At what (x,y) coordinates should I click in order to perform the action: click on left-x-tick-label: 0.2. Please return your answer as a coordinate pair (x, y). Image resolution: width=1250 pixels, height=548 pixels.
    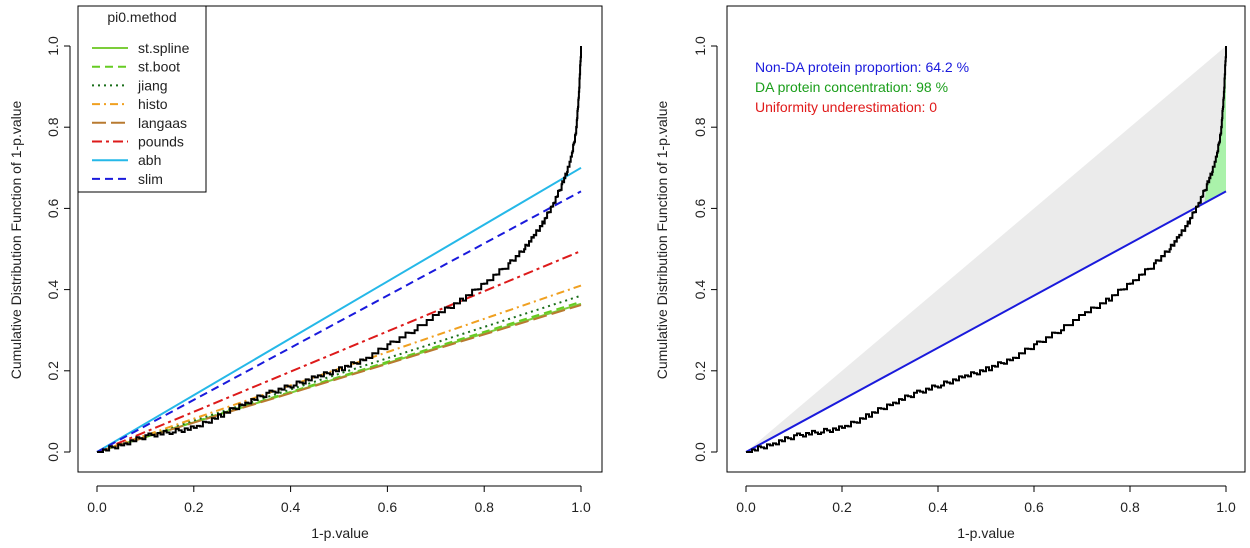
    Looking at the image, I should click on (194, 507).